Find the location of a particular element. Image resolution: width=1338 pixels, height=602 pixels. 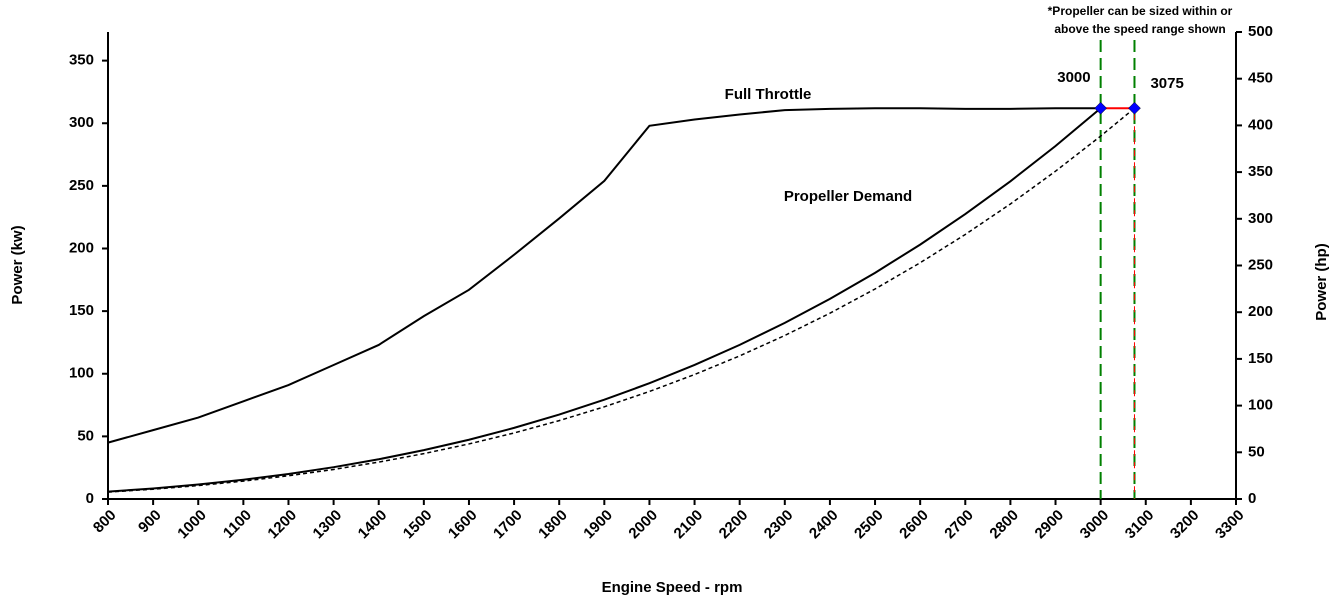

x-tick-label: 1800 is located at coordinates (553, 525).